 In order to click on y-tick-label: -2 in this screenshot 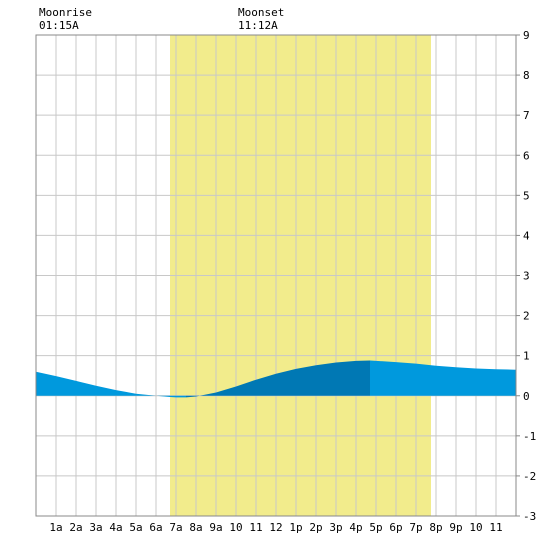, I will do `click(529, 476)`.